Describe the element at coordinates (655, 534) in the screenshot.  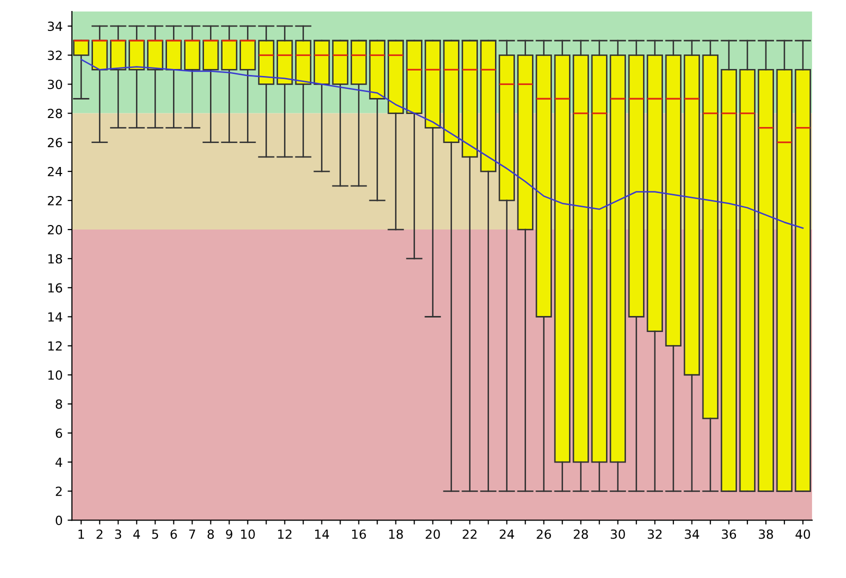
I see `x-tick-label: 32` at that location.